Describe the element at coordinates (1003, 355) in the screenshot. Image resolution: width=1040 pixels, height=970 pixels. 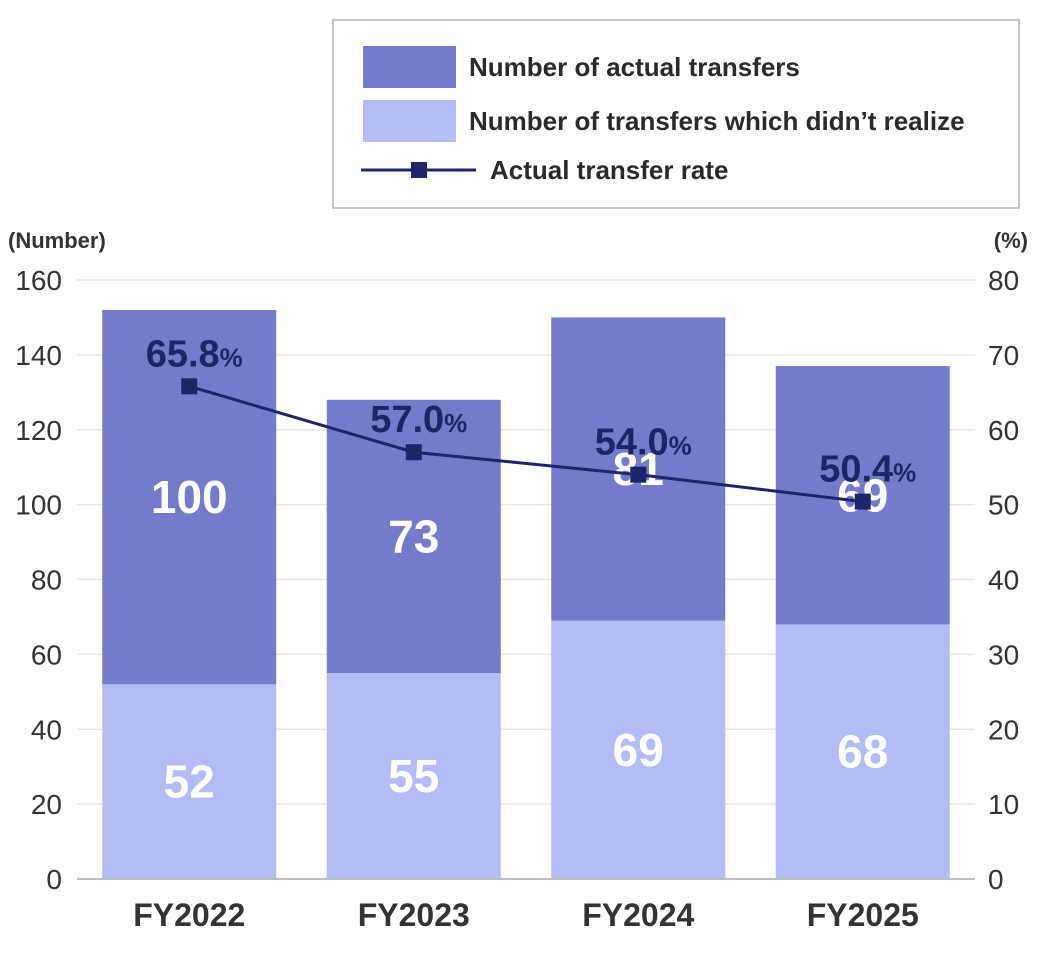
I see `right-tick-label: 70` at that location.